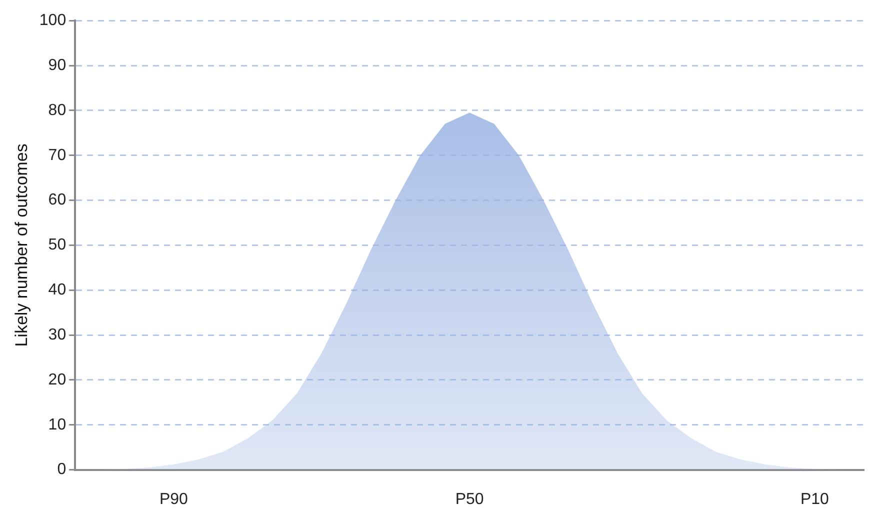 The width and height of the screenshot is (886, 531). I want to click on y-tick-label: 60, so click(57, 200).